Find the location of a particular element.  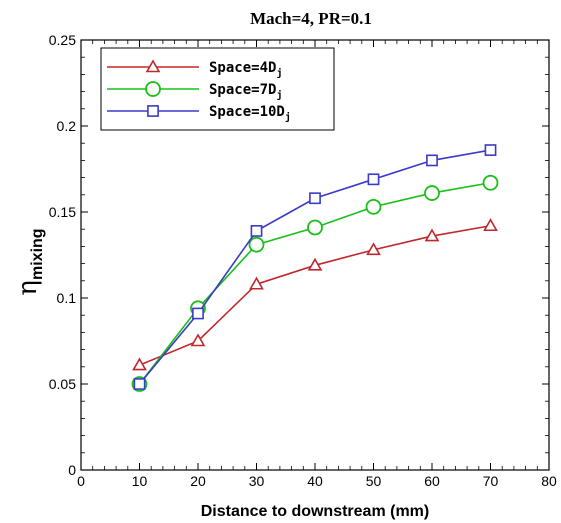

y-axis-label: ηmixing is located at coordinates (29, 261).